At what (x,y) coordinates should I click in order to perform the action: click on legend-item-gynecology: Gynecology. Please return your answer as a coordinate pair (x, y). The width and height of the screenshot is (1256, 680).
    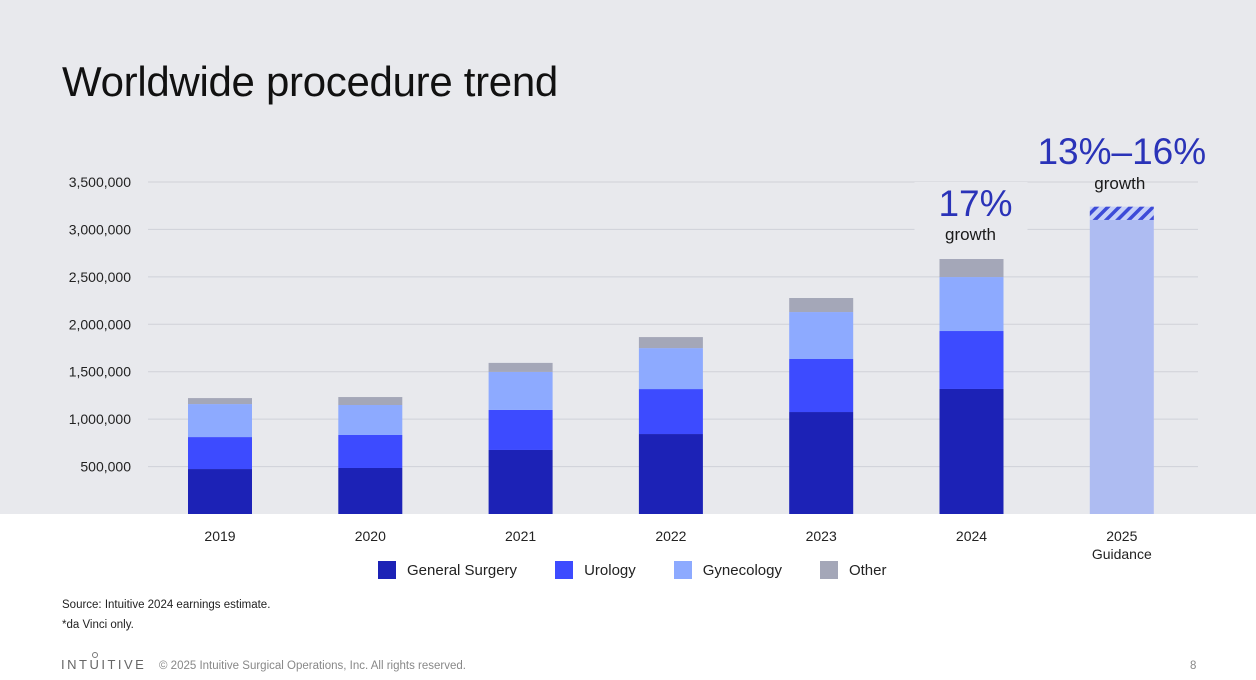
    Looking at the image, I should click on (727, 570).